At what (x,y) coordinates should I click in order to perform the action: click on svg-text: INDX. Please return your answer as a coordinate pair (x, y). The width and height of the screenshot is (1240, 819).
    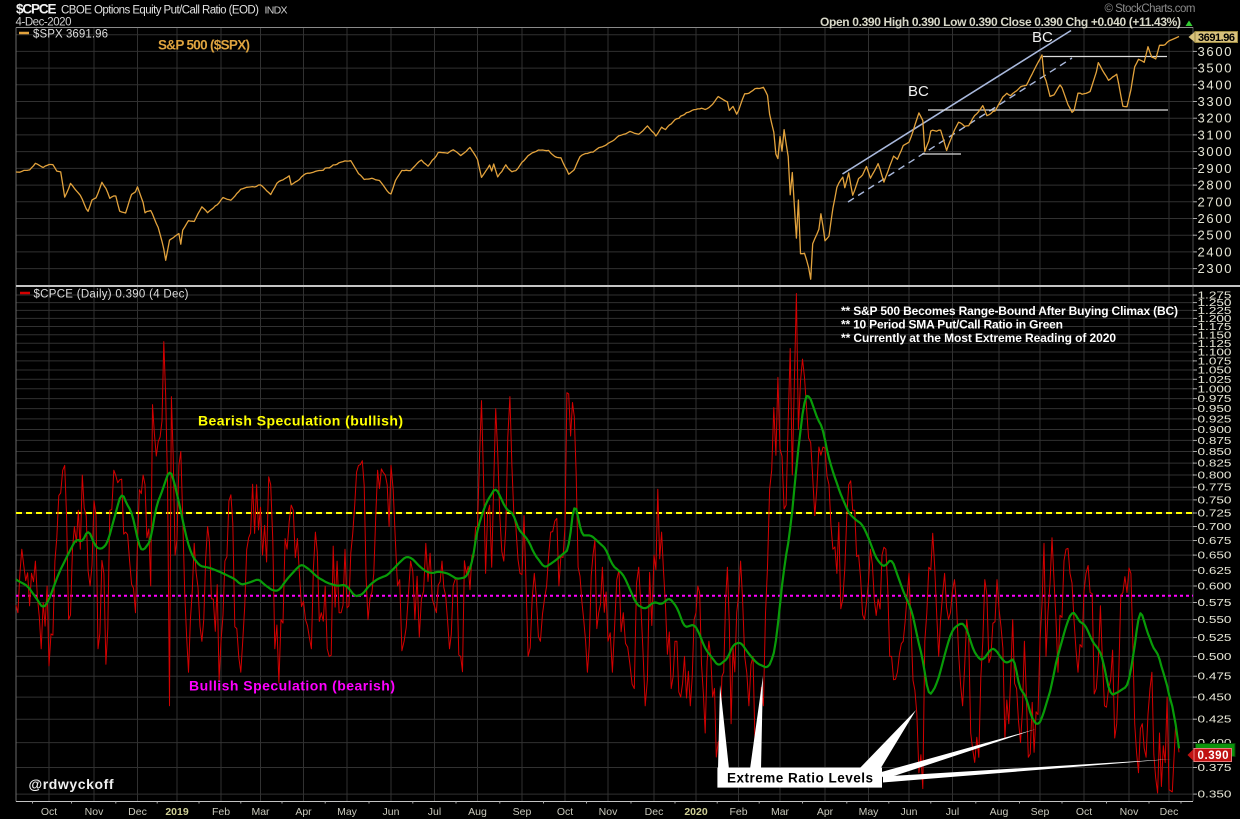
    Looking at the image, I should click on (276, 11).